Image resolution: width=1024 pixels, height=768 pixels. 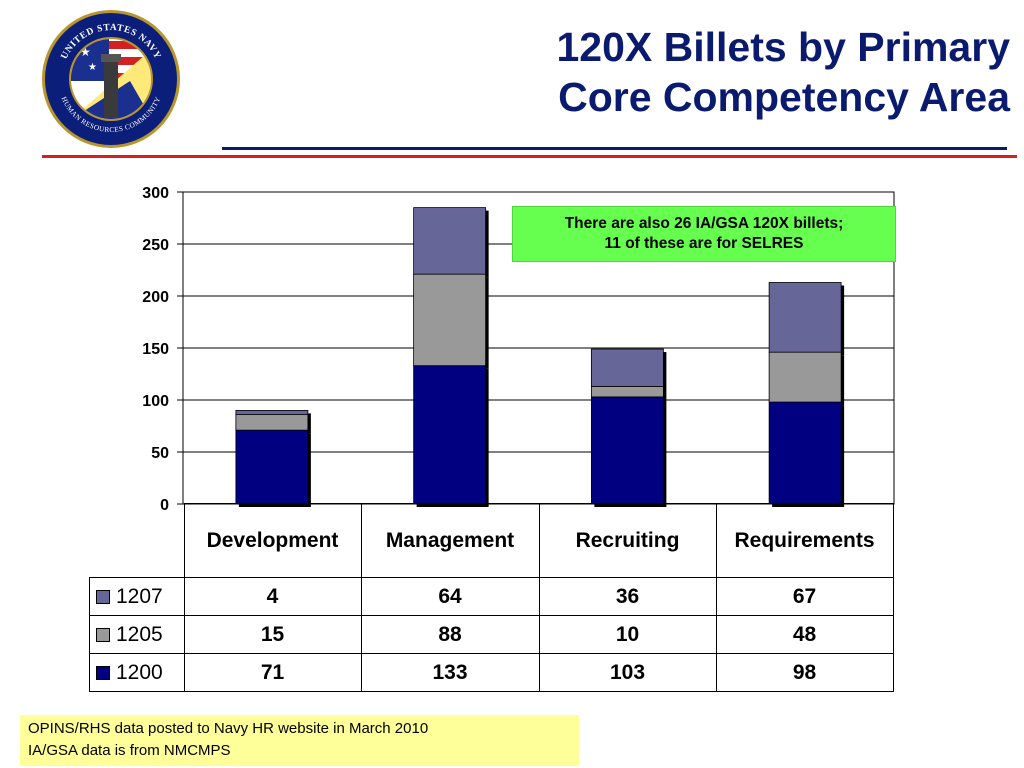 I want to click on legend-key-1205: 1205, so click(x=137, y=634).